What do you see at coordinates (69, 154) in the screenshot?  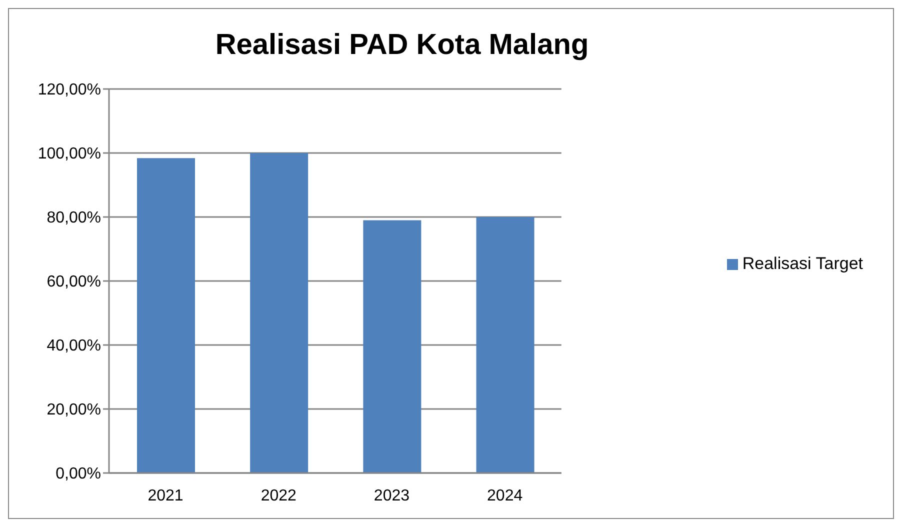 I see `y-tick-label: 100,00%` at bounding box center [69, 154].